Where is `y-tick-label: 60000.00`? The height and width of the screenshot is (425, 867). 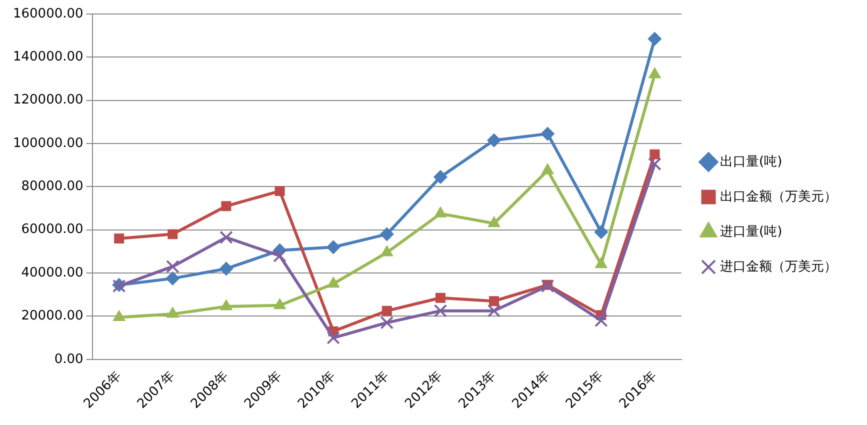 y-tick-label: 60000.00 is located at coordinates (52, 230).